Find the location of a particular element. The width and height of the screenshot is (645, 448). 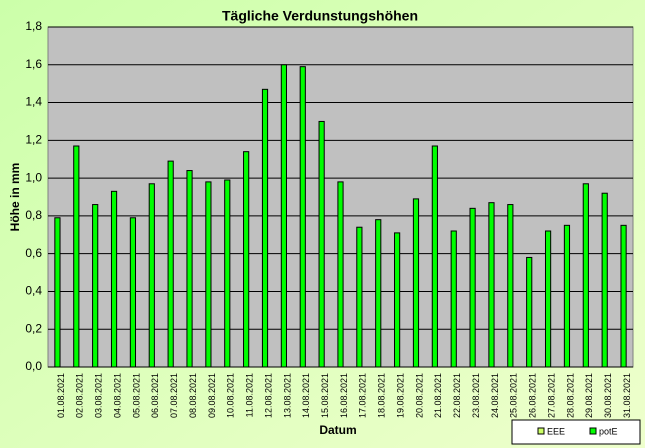

x-tick-label: 08.08.2021 is located at coordinates (193, 395).